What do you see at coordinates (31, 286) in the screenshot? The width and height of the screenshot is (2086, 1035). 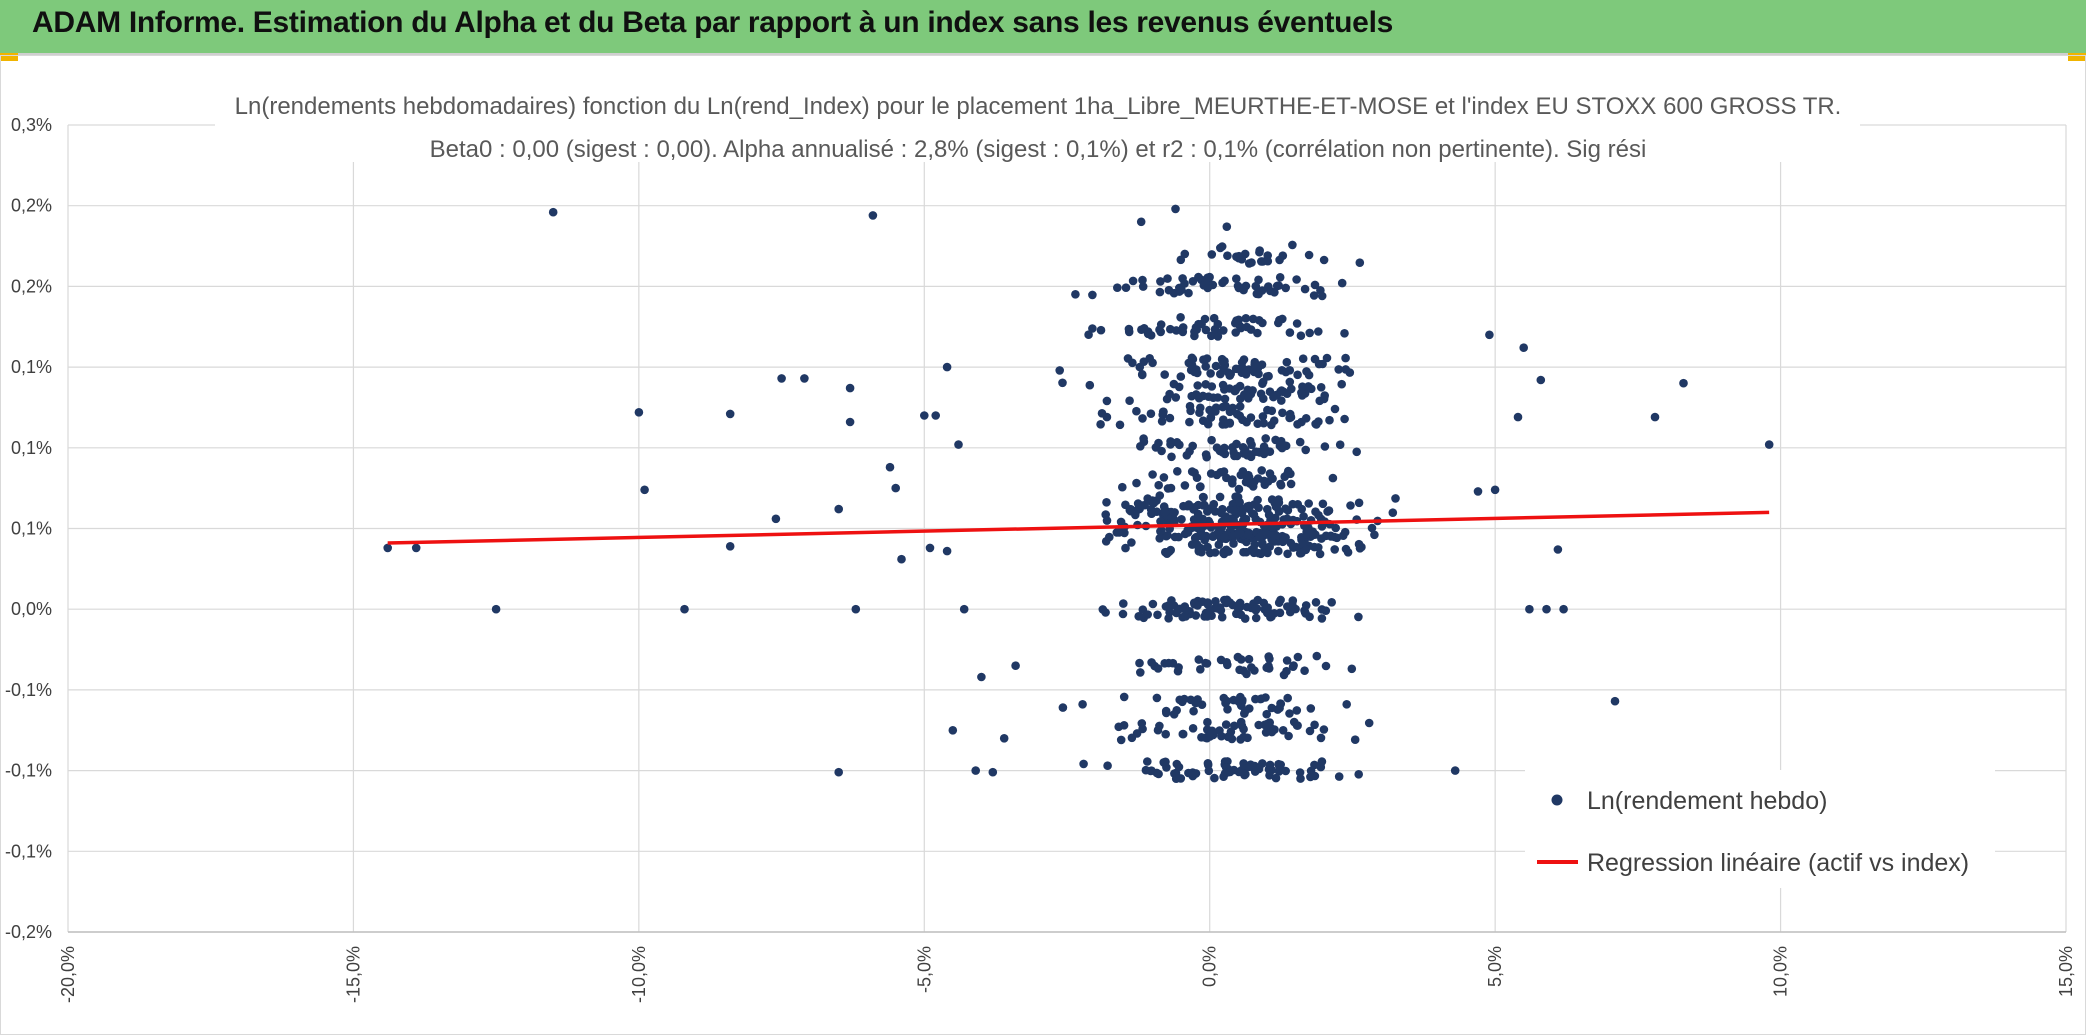 I see `y-tick-label: 0,2%` at bounding box center [31, 286].